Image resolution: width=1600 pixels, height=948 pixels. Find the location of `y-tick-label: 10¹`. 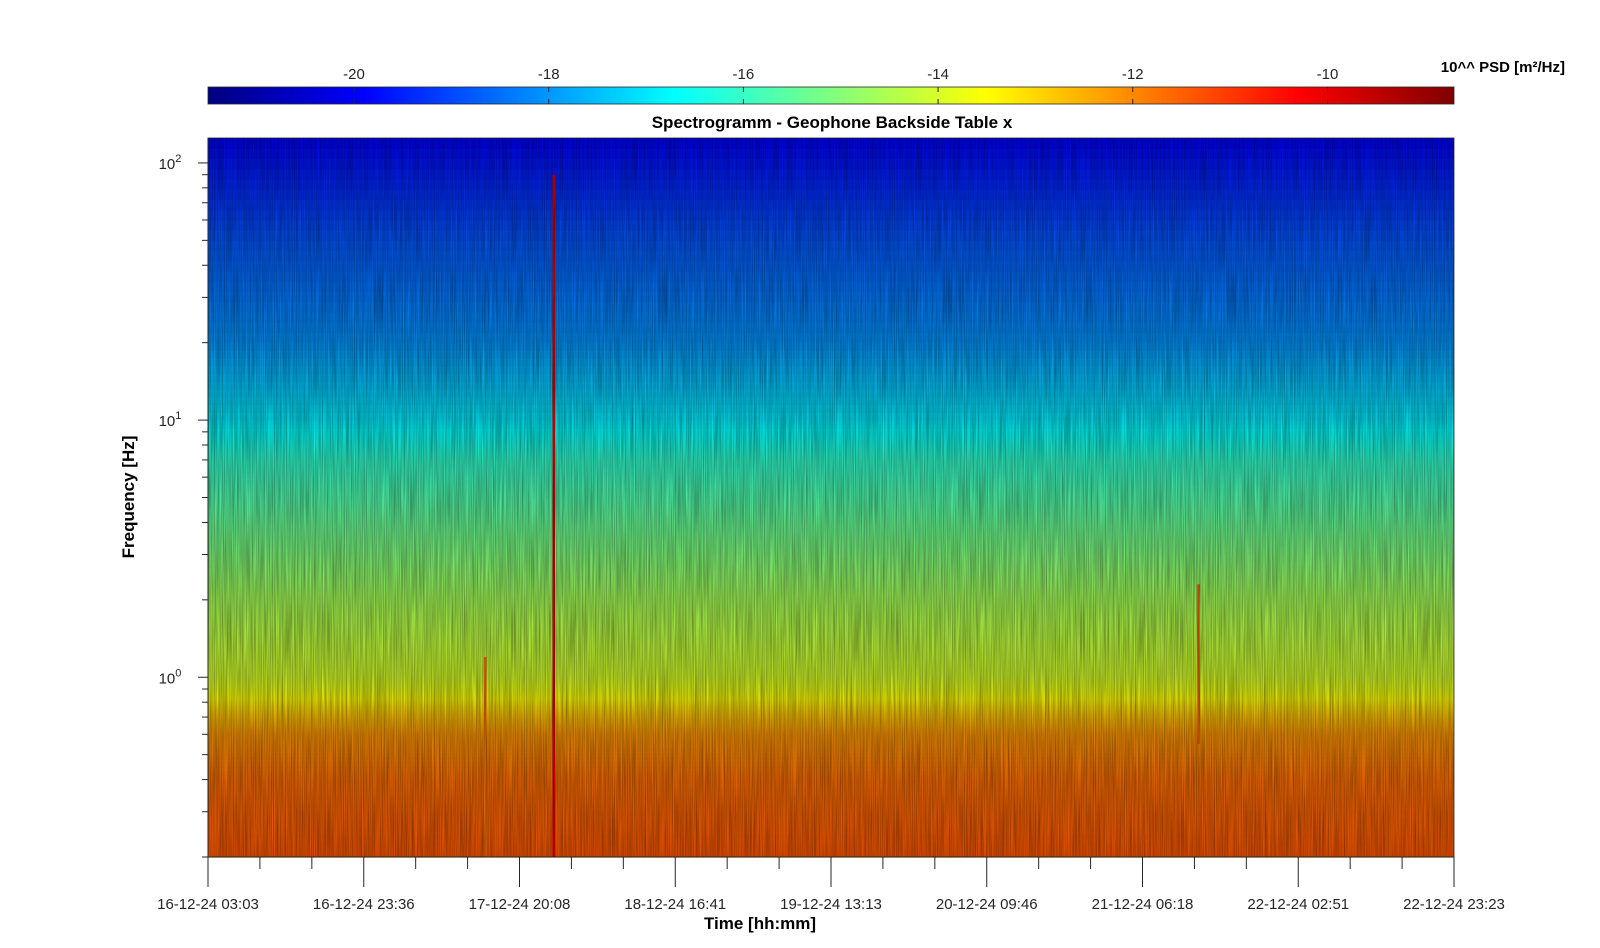

y-tick-label: 10¹ is located at coordinates (170, 420).